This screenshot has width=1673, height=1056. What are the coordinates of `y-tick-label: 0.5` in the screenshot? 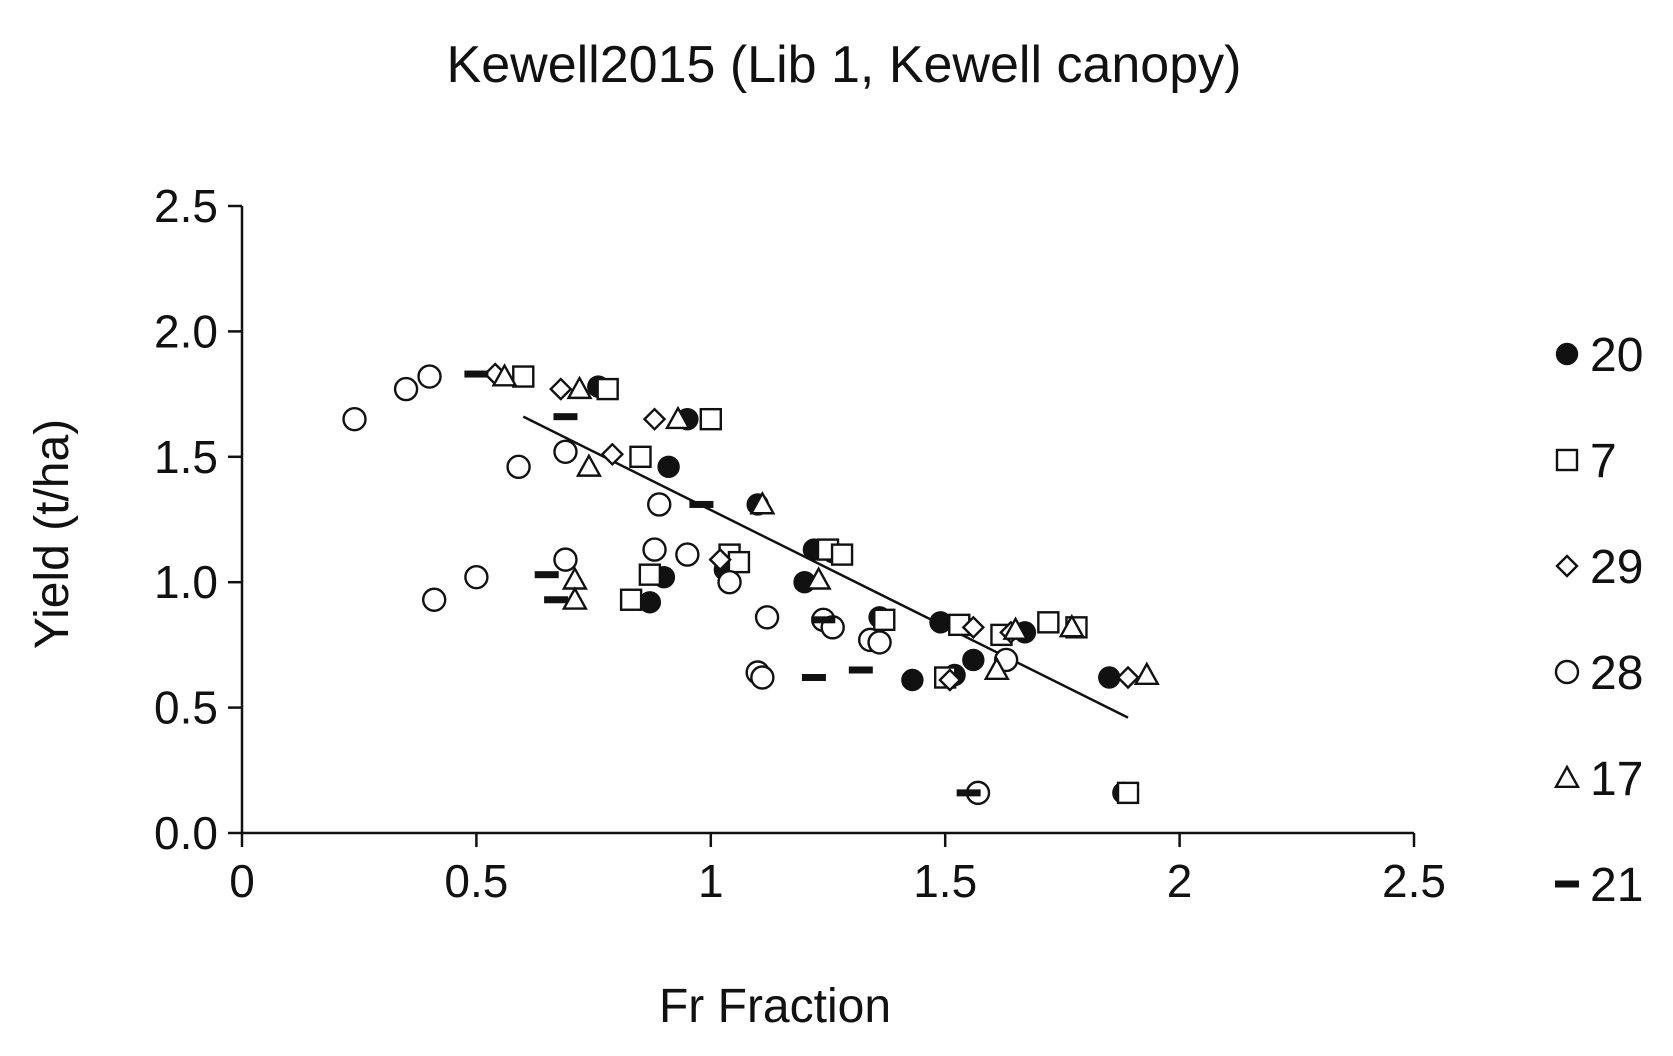 It's located at (186, 708).